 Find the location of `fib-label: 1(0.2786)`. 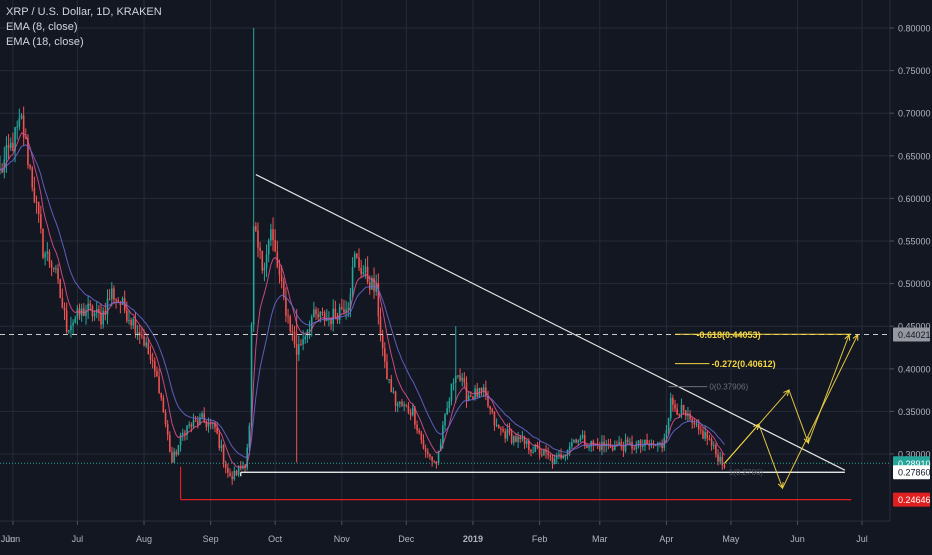

fib-label: 1(0.2786) is located at coordinates (746, 472).